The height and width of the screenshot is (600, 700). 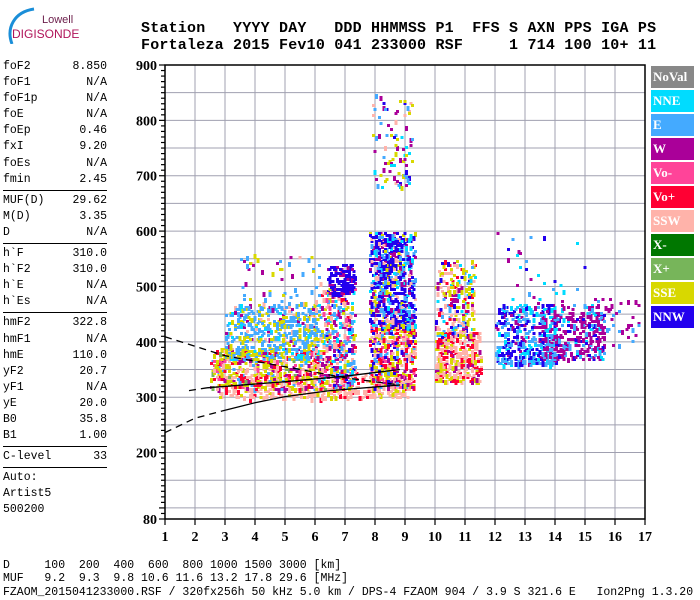 What do you see at coordinates (672, 198) in the screenshot?
I see `legend: NoVal NNE E W Vo- Vo+ SSW X- X+ SSE NNW` at bounding box center [672, 198].